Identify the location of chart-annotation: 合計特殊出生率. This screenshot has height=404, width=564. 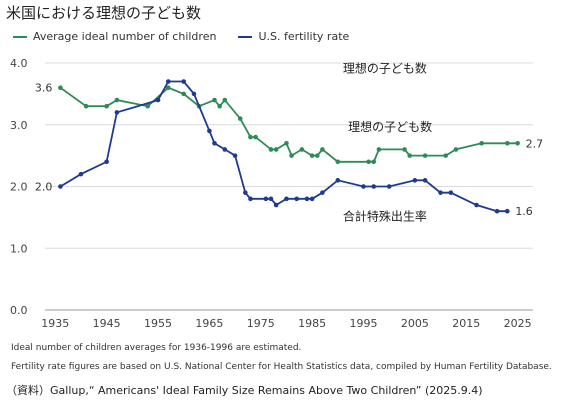
(385, 215).